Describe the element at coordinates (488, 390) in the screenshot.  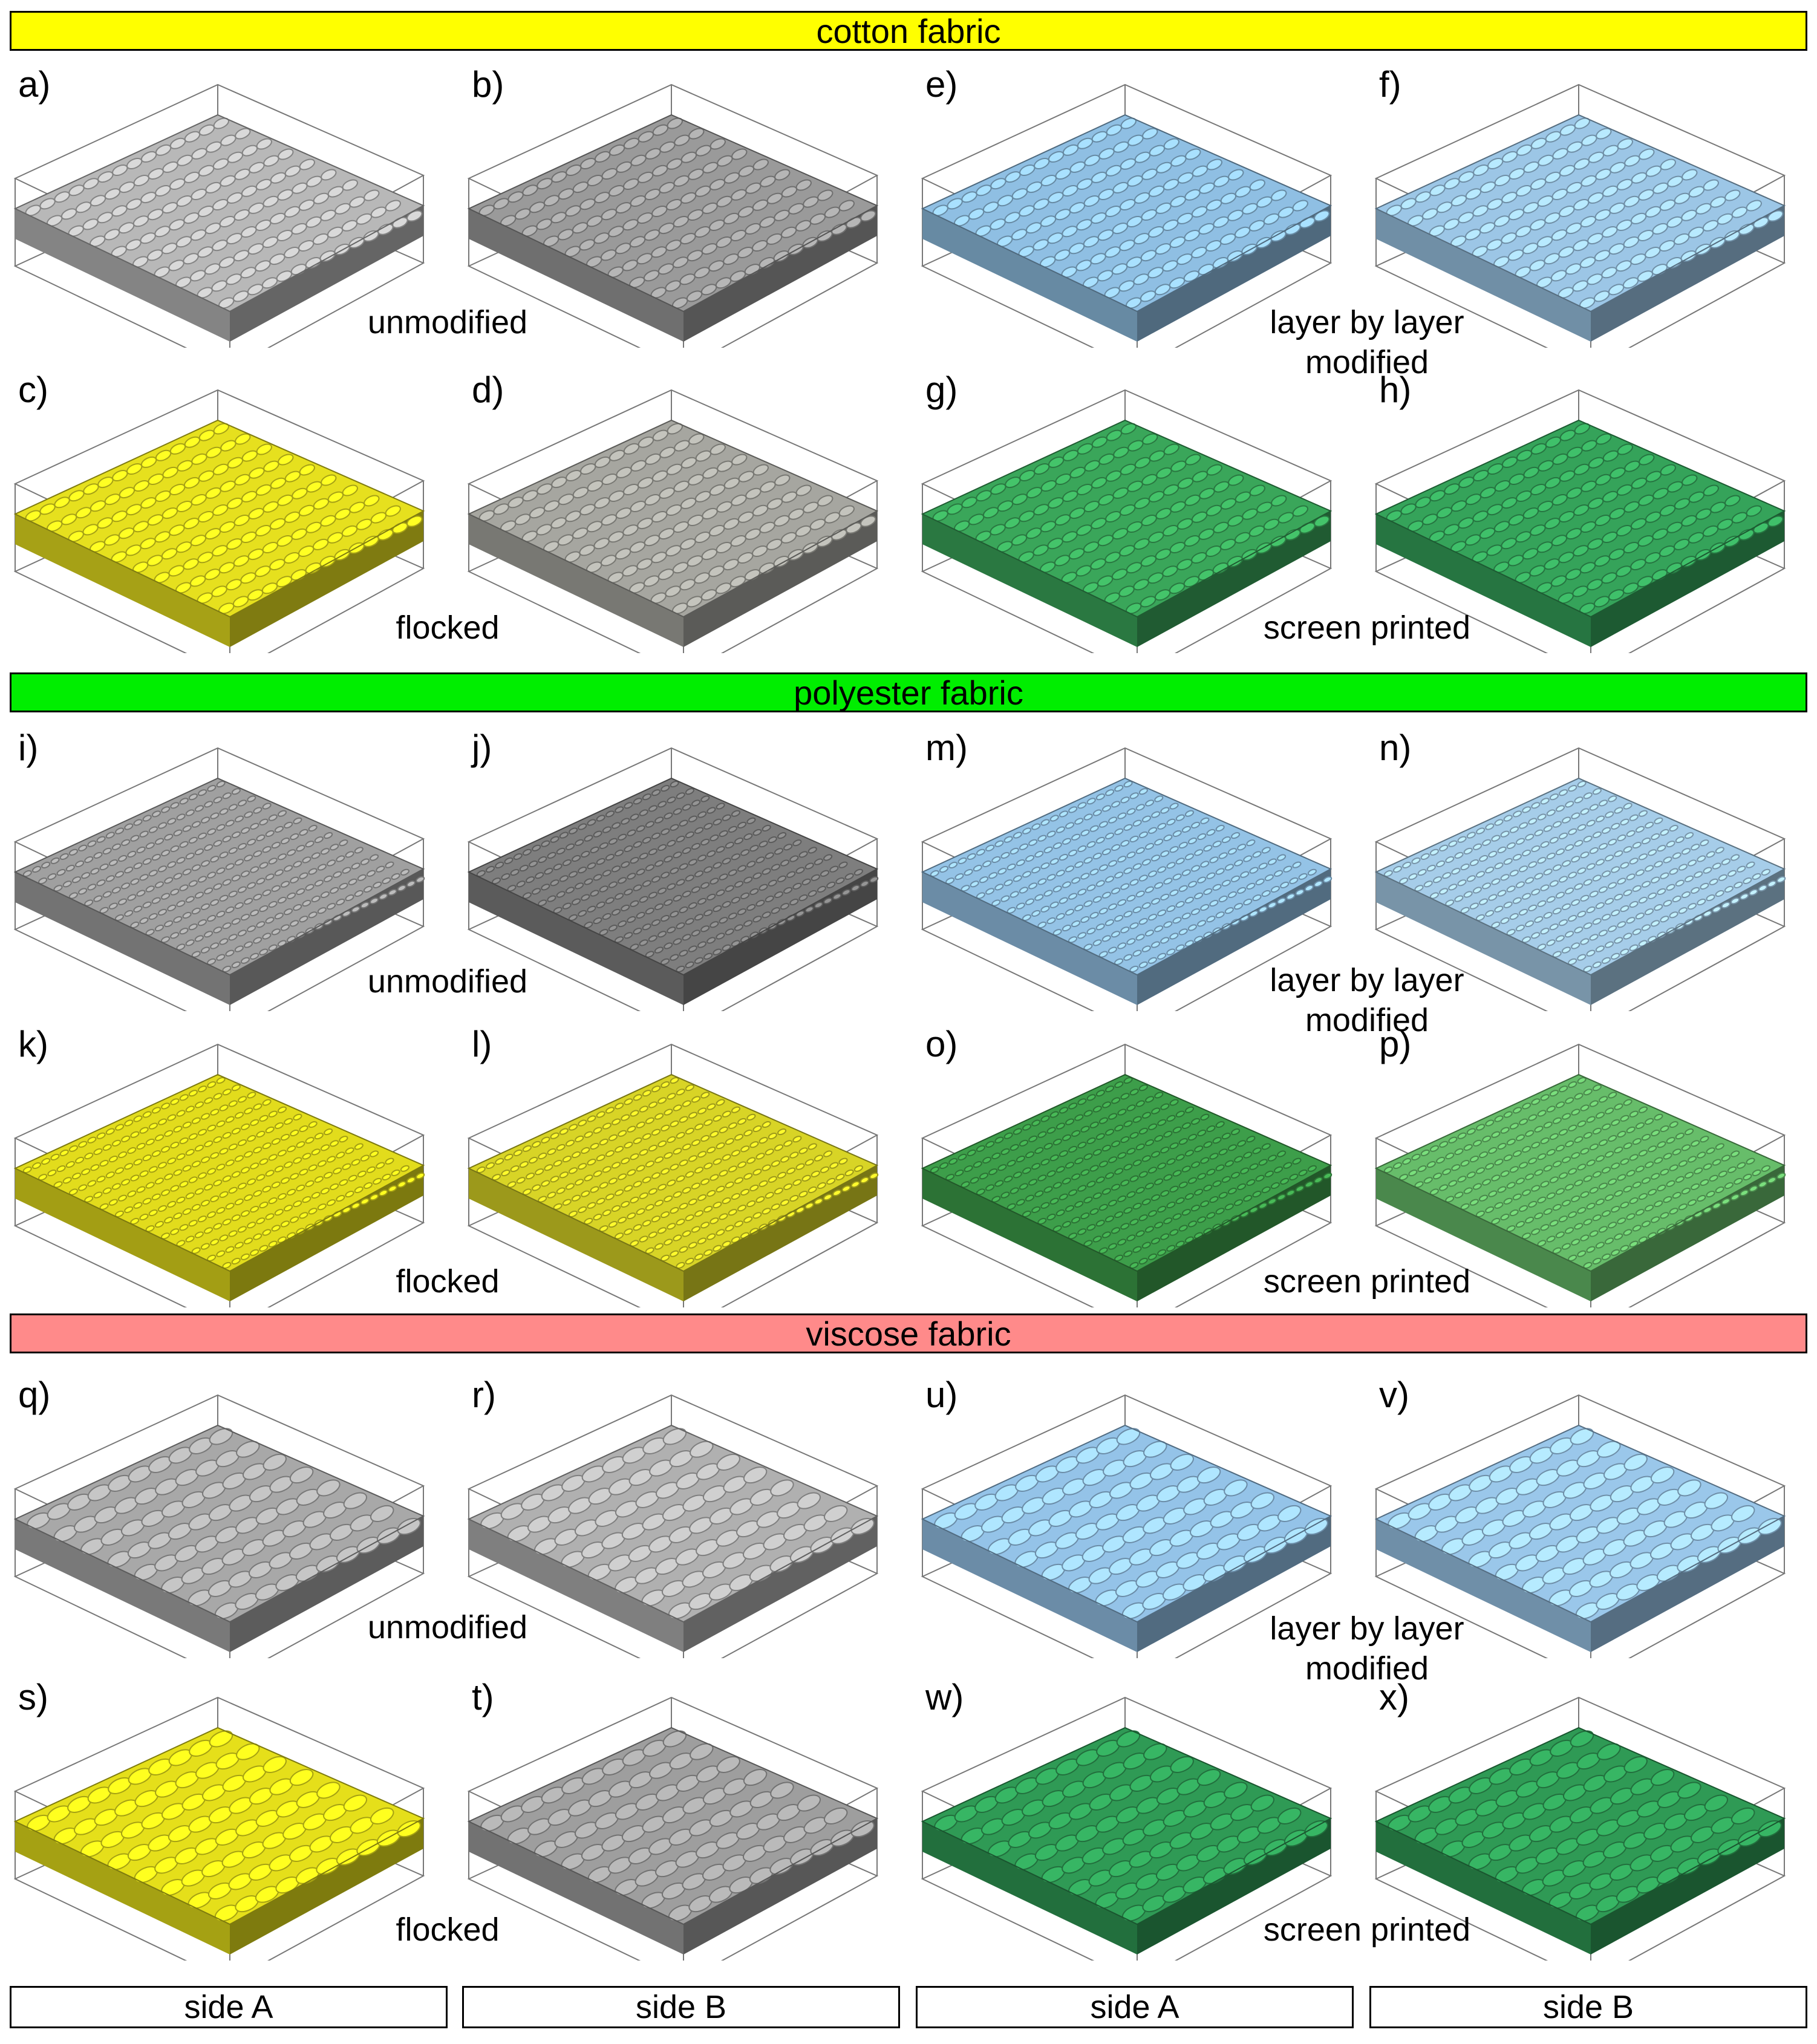
I see `panel-label: d)` at that location.